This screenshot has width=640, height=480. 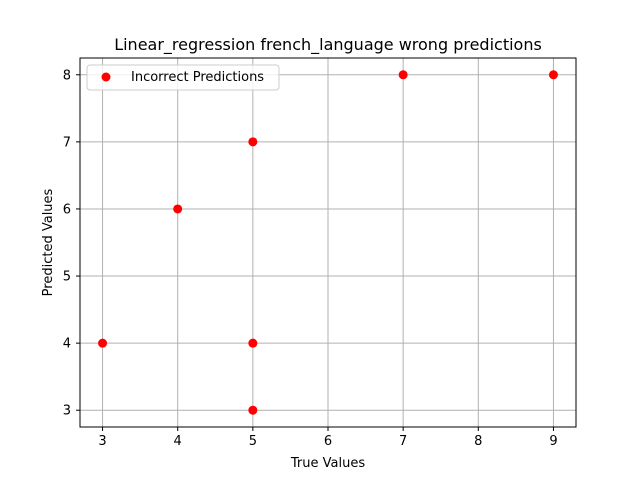 I want to click on legend-box, so click(x=183, y=77).